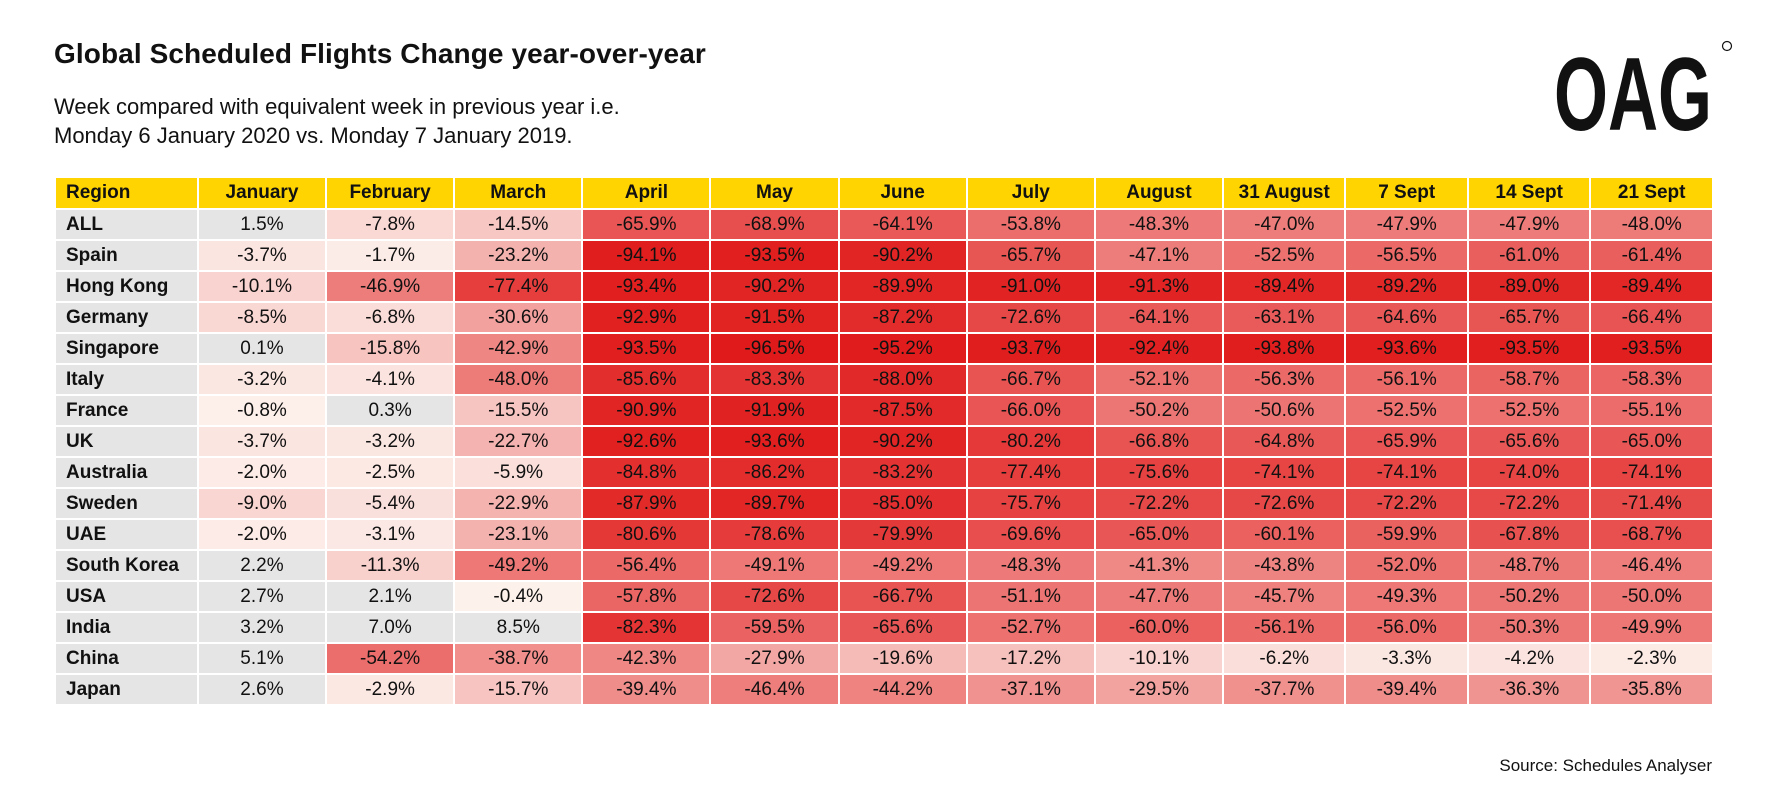 The width and height of the screenshot is (1772, 804). Describe the element at coordinates (518, 193) in the screenshot. I see `header-month: March` at that location.